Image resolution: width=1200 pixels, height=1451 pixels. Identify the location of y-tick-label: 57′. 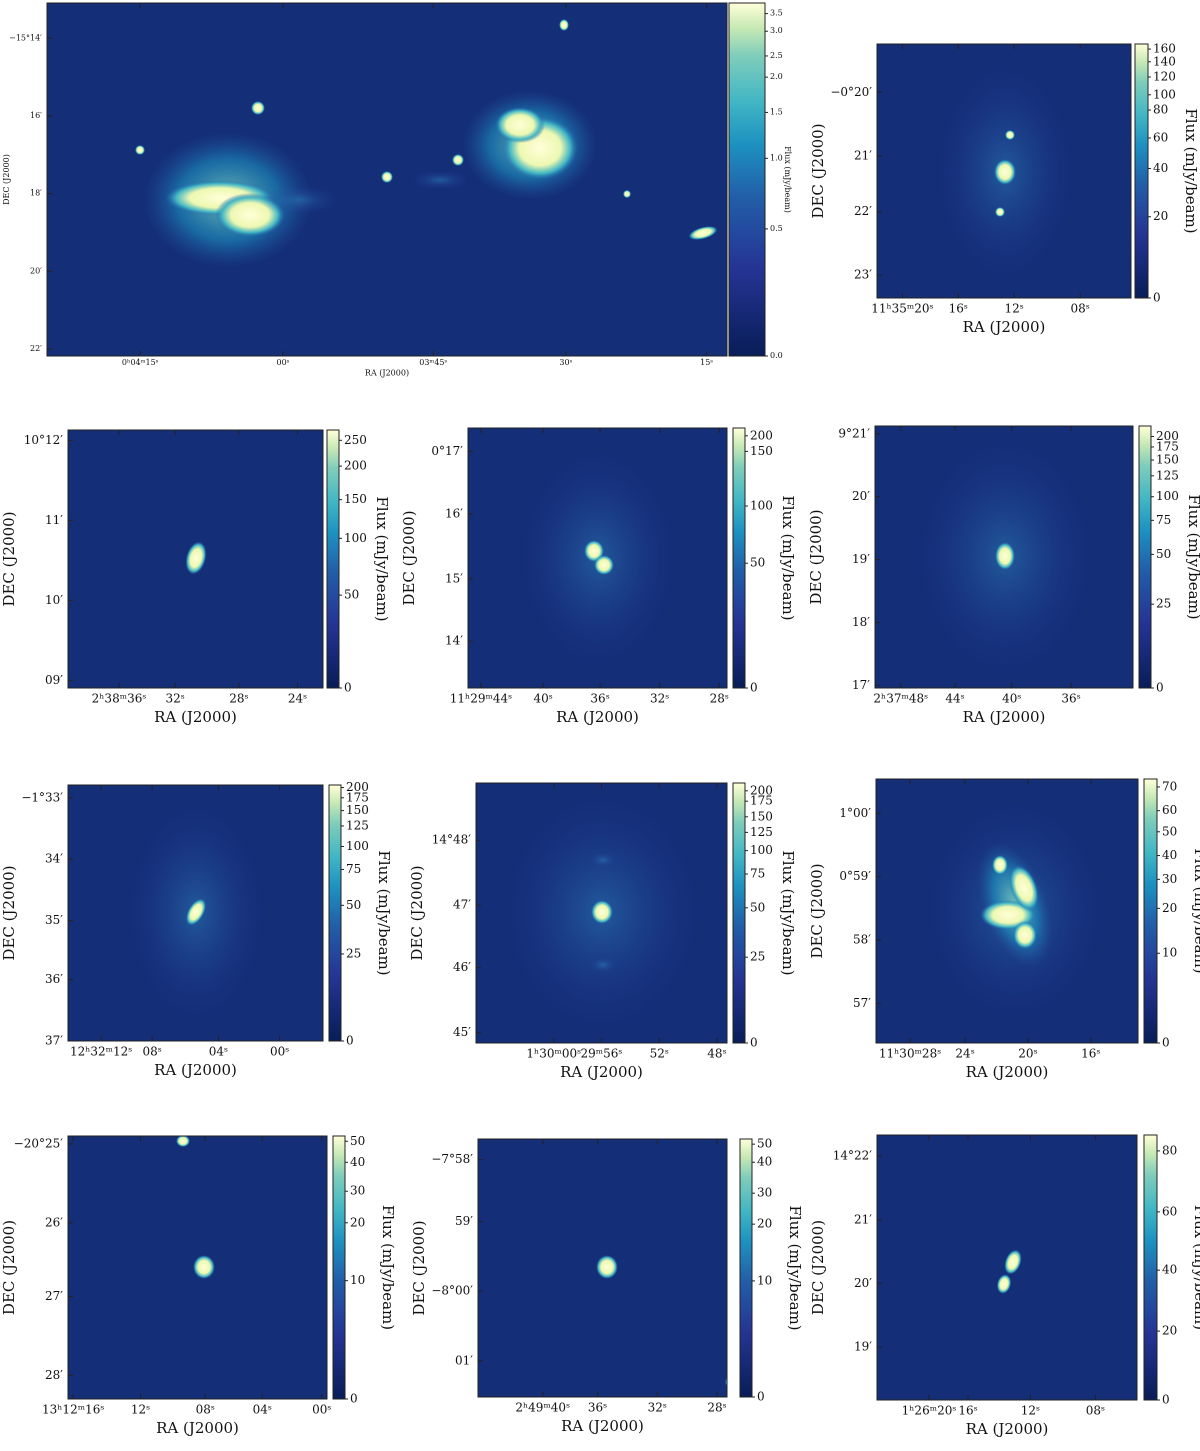
(862, 1003).